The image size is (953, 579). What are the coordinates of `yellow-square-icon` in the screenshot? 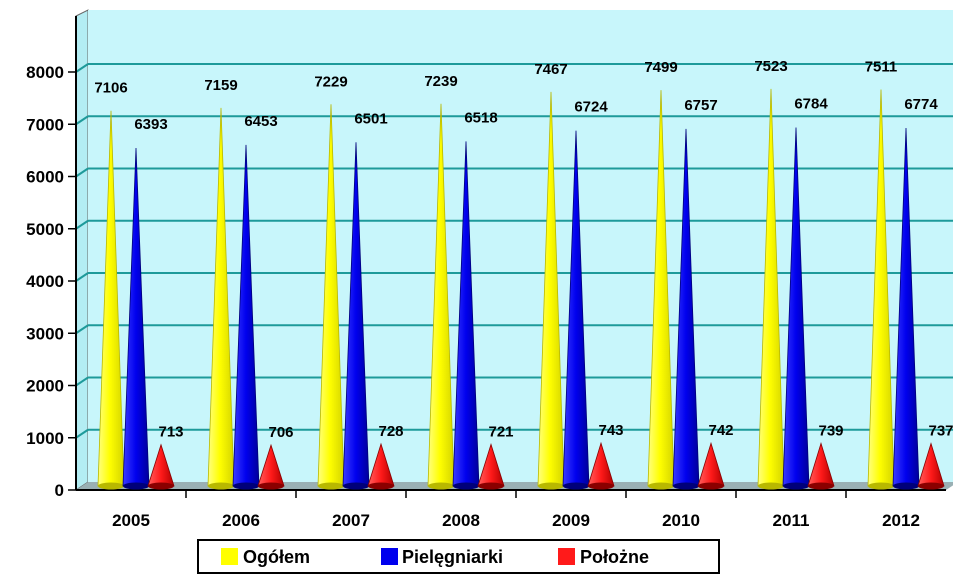 It's located at (229, 556).